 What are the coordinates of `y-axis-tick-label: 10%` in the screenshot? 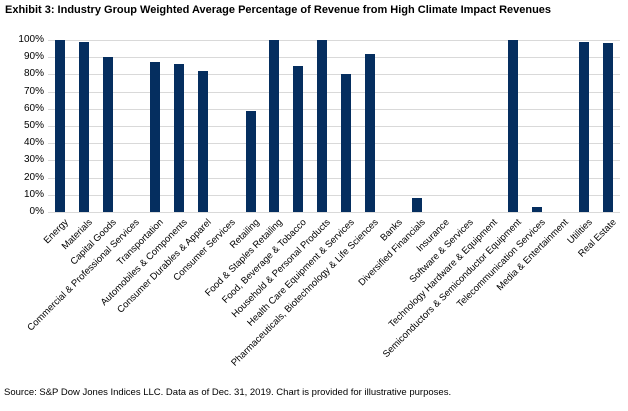 It's located at (33, 194).